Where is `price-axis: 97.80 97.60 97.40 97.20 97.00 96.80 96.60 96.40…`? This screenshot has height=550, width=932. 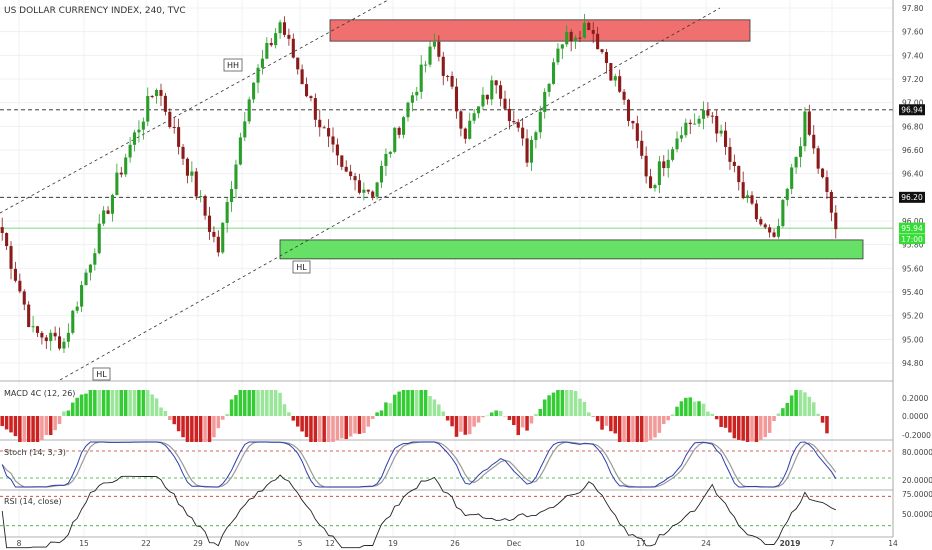 price-axis: 97.80 97.60 97.40 97.20 97.00 96.80 96.60 96.40… is located at coordinates (913, 186).